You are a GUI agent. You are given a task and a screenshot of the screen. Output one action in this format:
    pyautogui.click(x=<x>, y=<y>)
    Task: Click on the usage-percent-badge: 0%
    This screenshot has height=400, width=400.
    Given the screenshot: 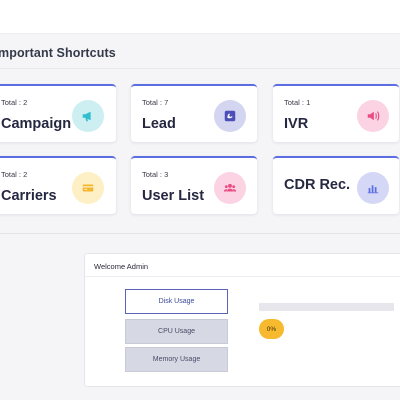 What is the action you would take?
    pyautogui.click(x=271, y=329)
    